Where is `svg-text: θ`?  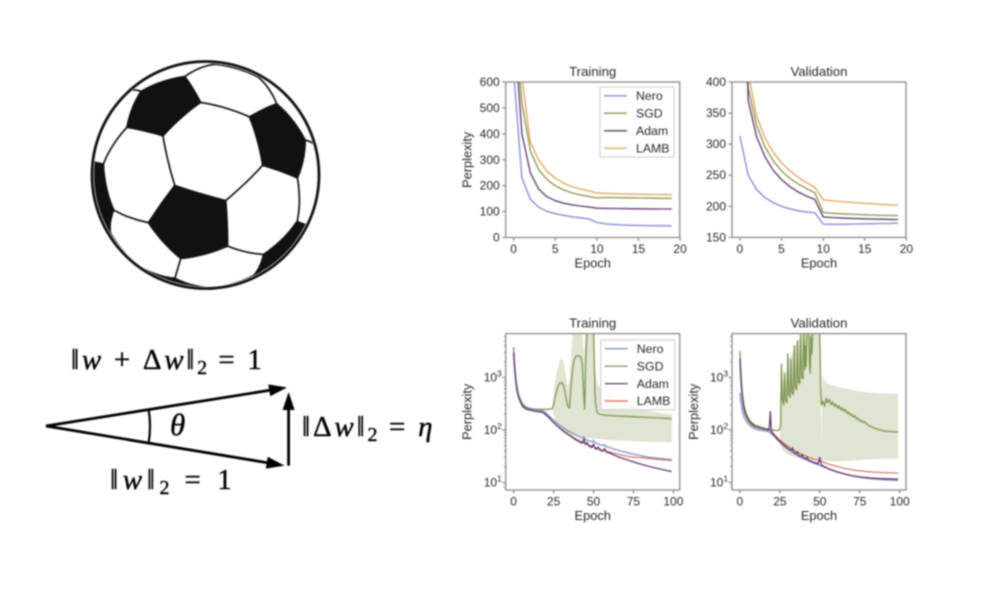
svg-text: θ is located at coordinates (177, 424).